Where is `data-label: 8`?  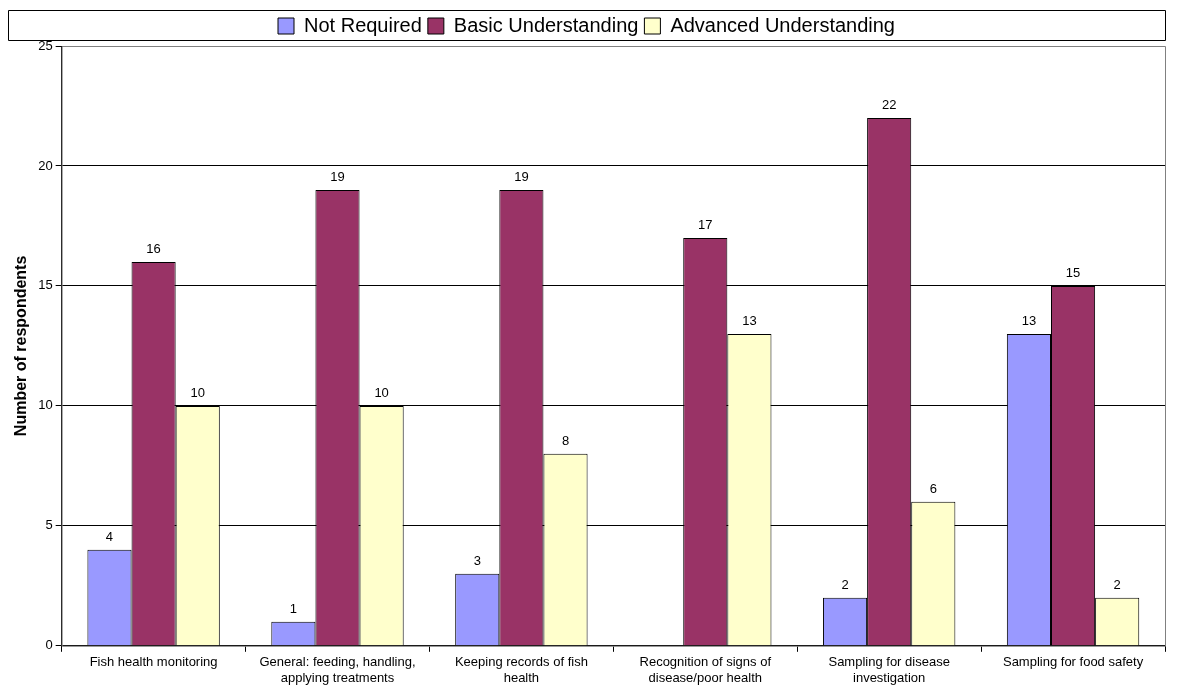 data-label: 8 is located at coordinates (565, 440).